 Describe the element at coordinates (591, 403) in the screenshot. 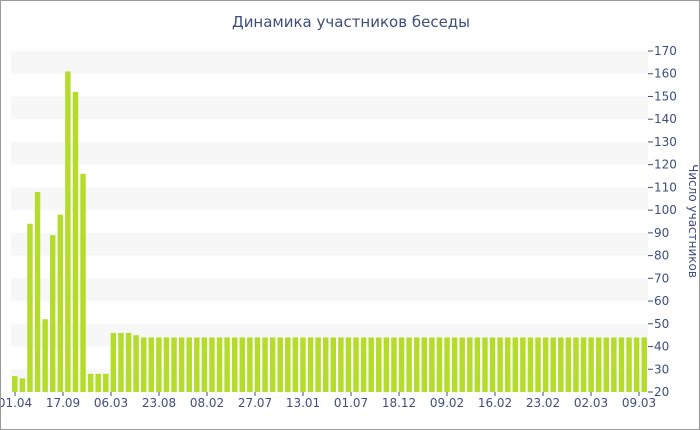

I see `x-tick-label: 02.03` at that location.